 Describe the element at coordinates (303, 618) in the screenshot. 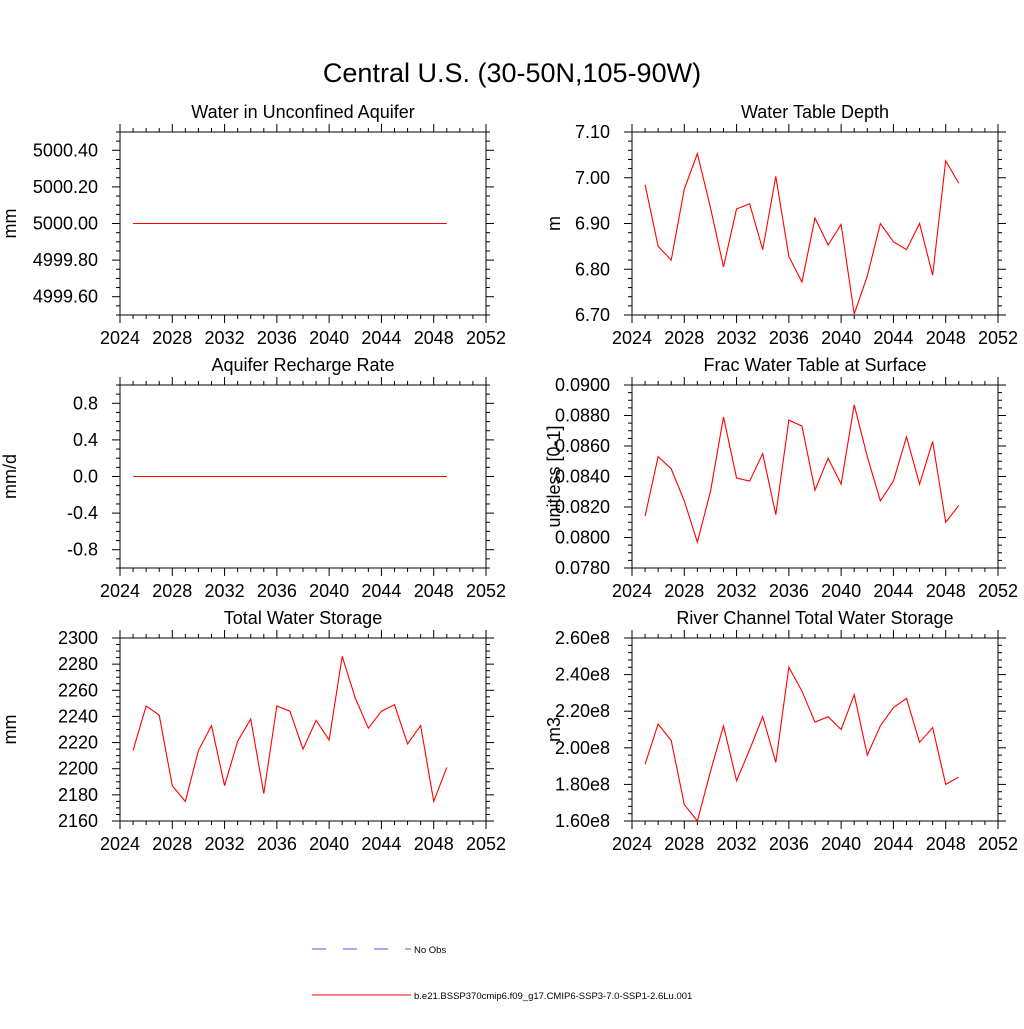

I see `panel-title: Total Water Storage` at that location.